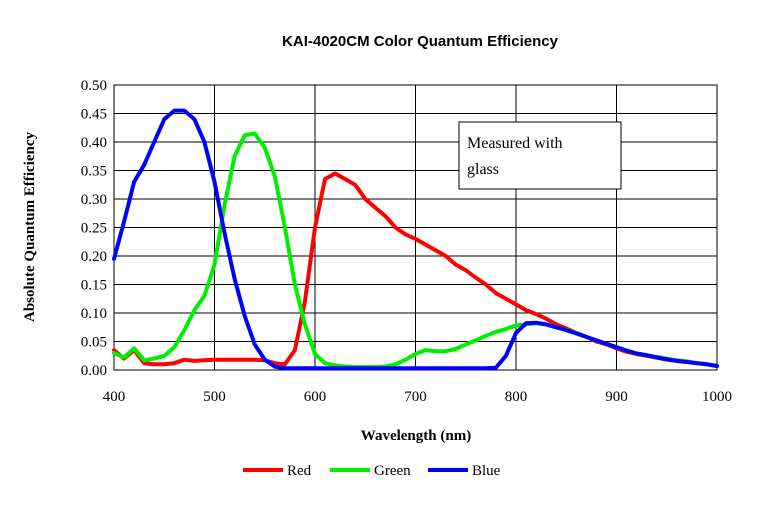 The width and height of the screenshot is (768, 512). Describe the element at coordinates (94, 257) in the screenshot. I see `y-tick-label: 0.20` at that location.